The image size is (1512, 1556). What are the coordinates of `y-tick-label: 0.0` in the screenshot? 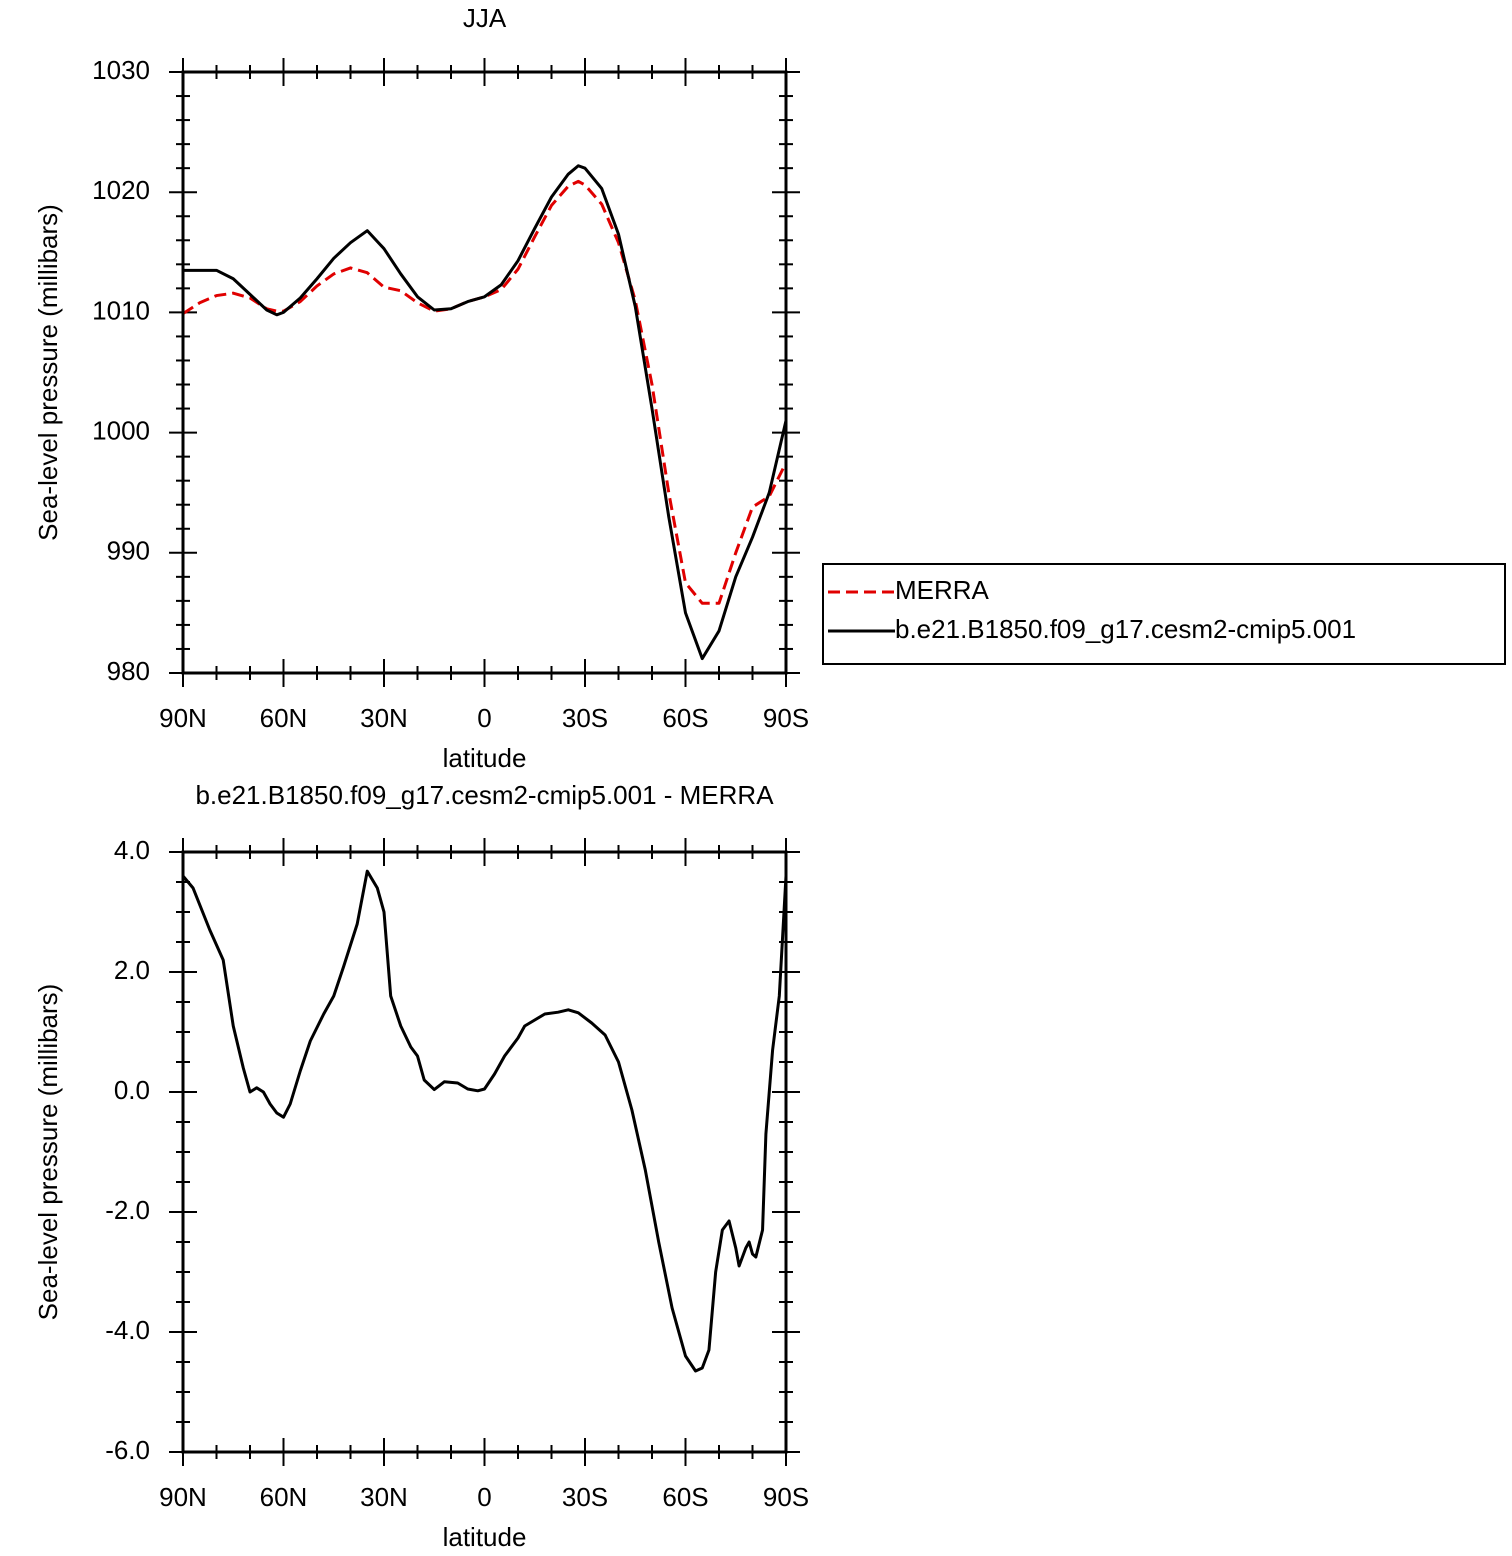 It's located at (132, 1090).